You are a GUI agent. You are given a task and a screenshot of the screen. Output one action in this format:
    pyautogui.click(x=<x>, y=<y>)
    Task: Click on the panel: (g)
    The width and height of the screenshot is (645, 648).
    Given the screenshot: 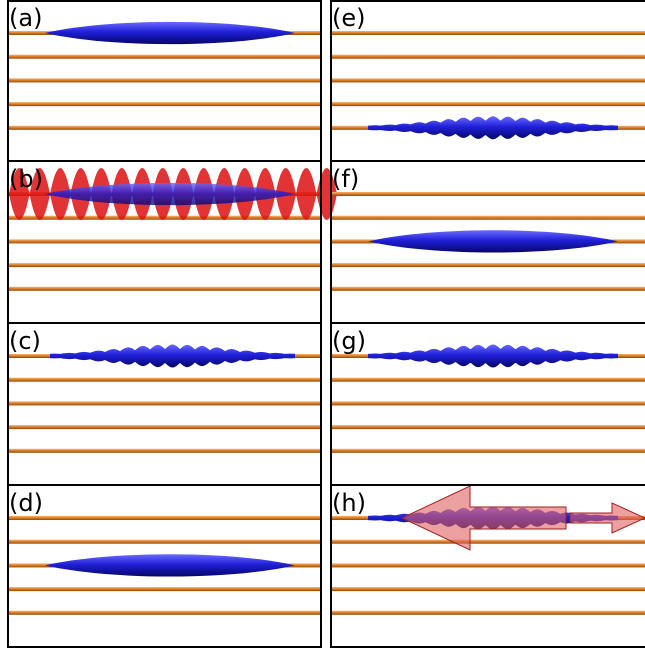 What is the action you would take?
    pyautogui.click(x=488, y=390)
    